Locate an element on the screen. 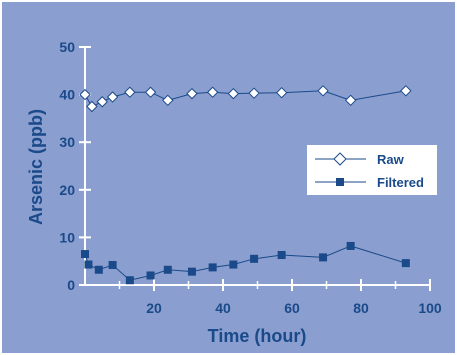 Image resolution: width=457 pixels, height=355 pixels. y-tick-label: 20 is located at coordinates (67, 190).